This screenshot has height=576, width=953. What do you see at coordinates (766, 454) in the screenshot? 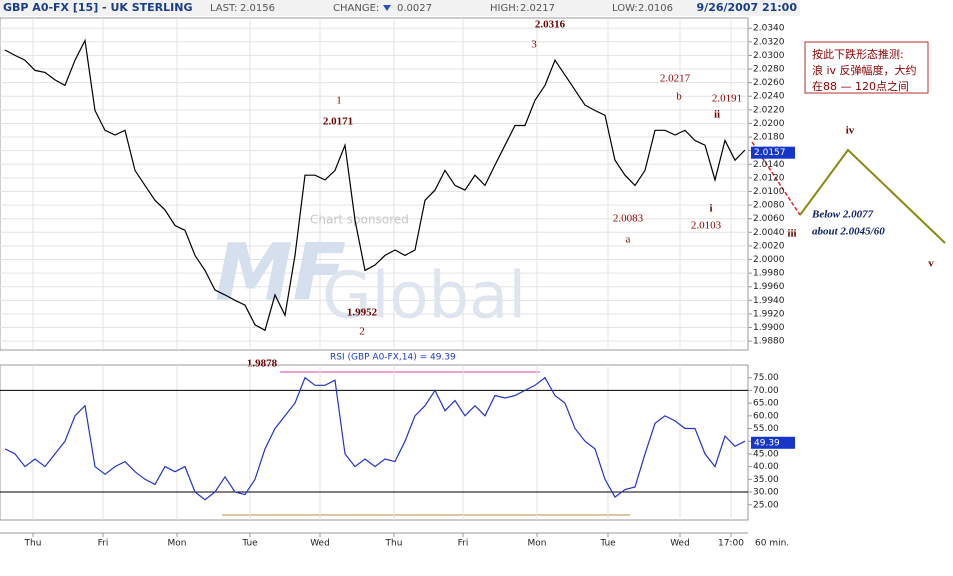
I see `y-tick-label: 45.00` at bounding box center [766, 454].